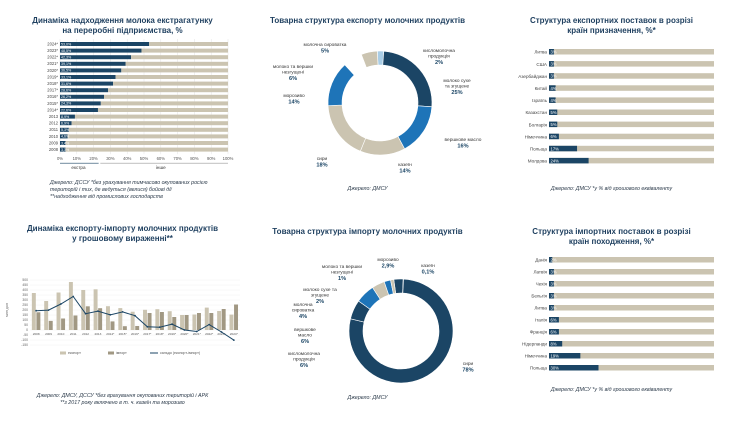 This screenshot has height=423, width=733. Describe the element at coordinates (234, 334) in the screenshot. I see `x-tick-label: 2024*` at that location.